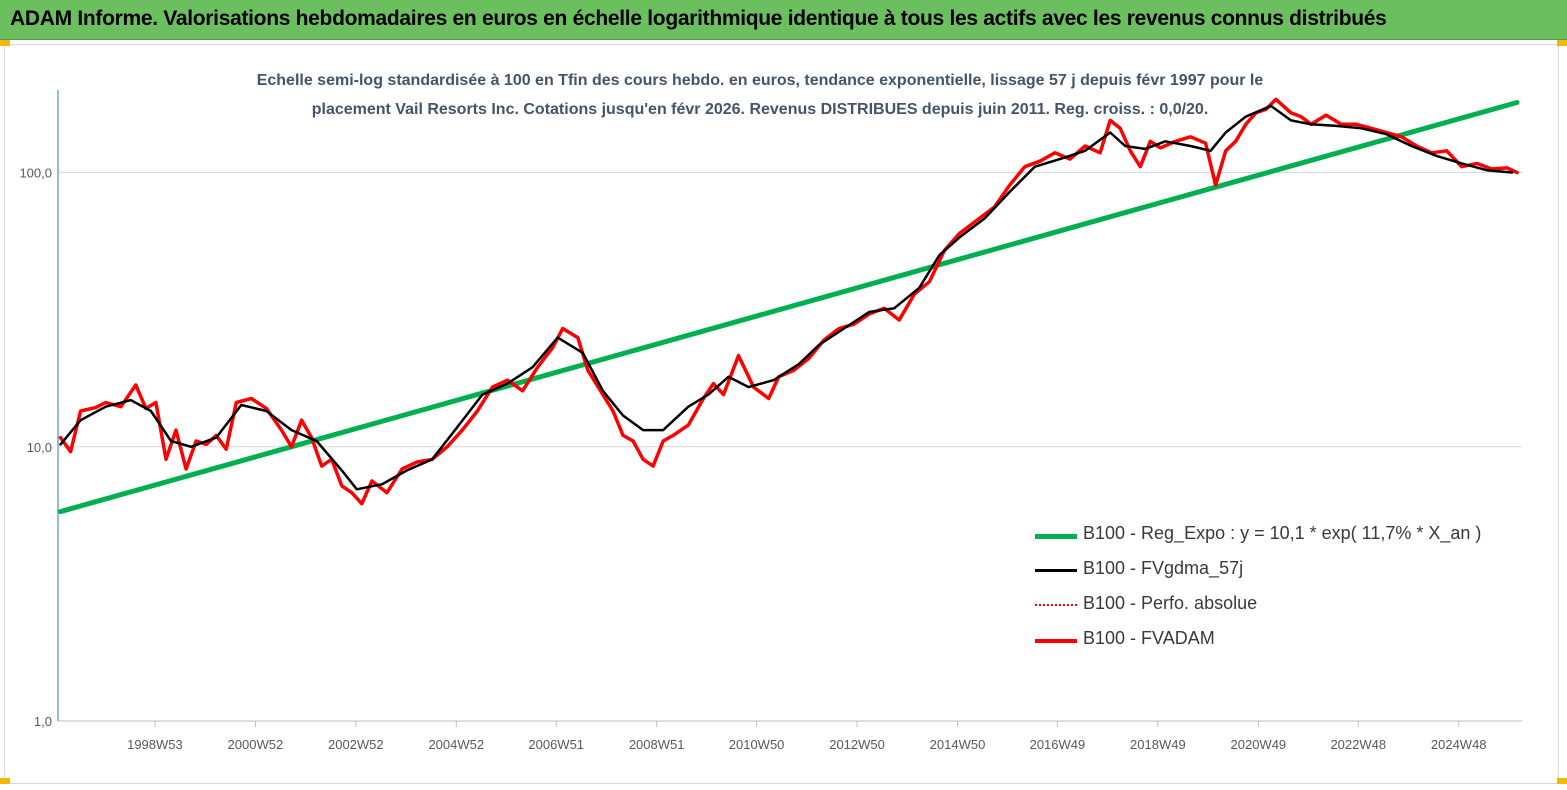  I want to click on x-tick-label: 2014W50, so click(958, 744).